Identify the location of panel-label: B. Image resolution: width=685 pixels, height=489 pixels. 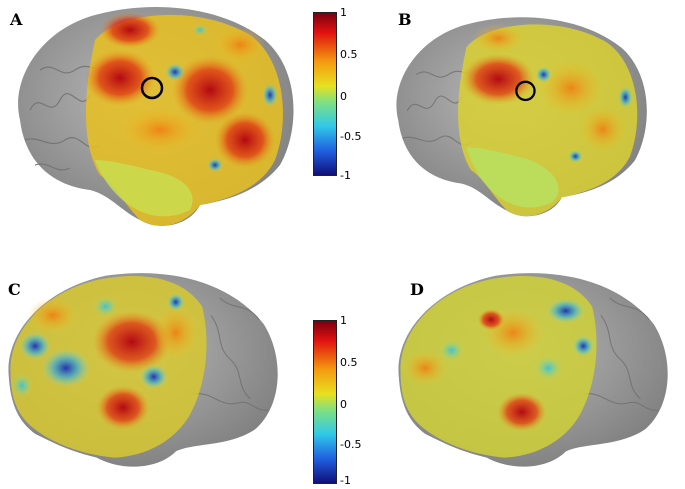
(405, 19).